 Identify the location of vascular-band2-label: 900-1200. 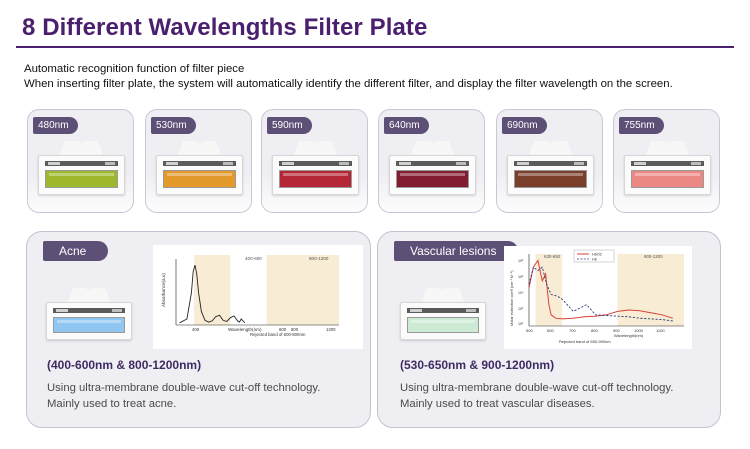
(653, 256).